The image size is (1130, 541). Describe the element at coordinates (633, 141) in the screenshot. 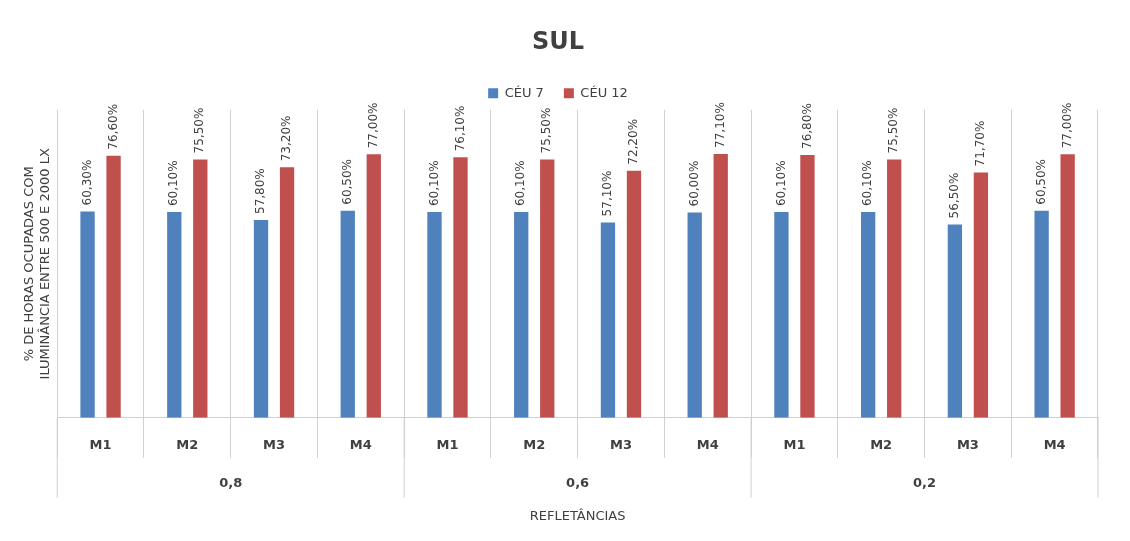

I see `data-label: 72,20%` at that location.